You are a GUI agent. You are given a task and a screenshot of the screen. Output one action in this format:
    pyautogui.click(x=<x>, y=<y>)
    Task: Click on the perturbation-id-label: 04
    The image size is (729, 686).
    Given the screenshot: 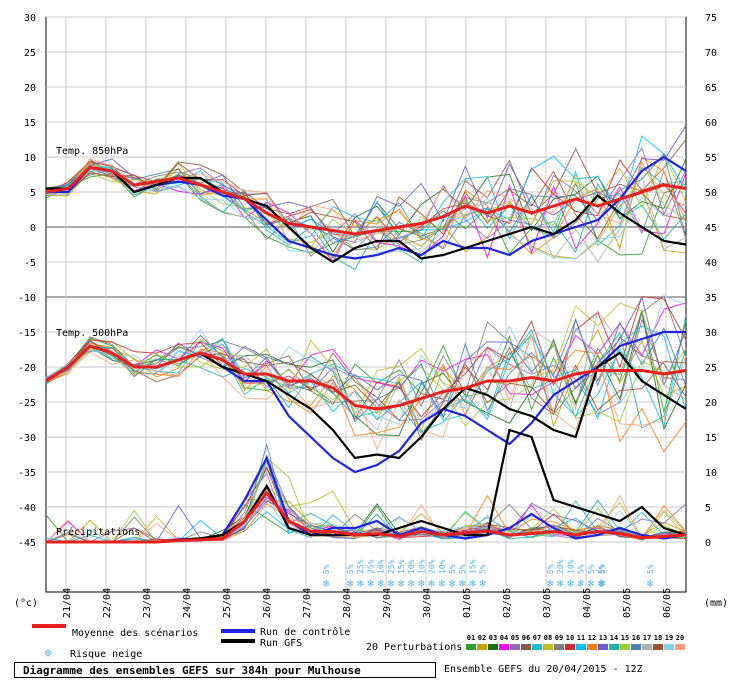 What is the action you would take?
    pyautogui.click(x=504, y=638)
    